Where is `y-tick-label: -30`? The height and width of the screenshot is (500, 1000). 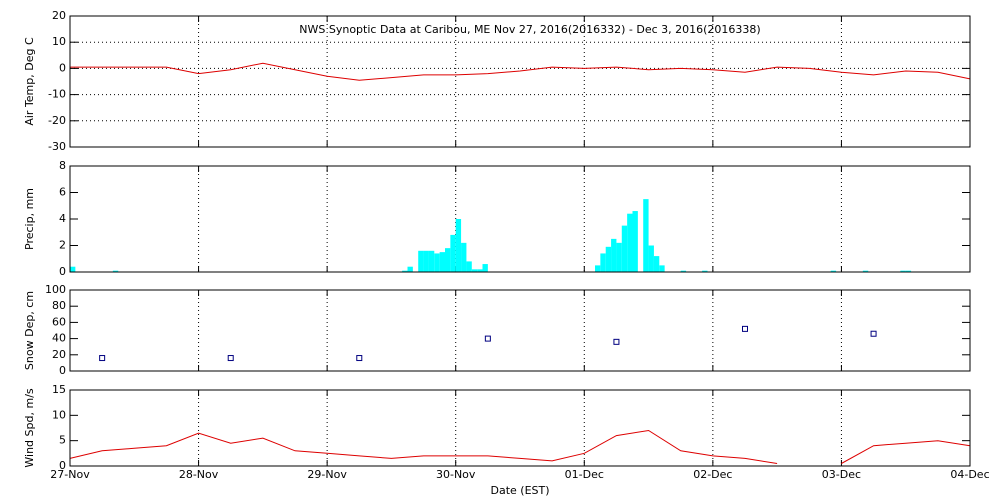
y-tick-label: -30 is located at coordinates (57, 146).